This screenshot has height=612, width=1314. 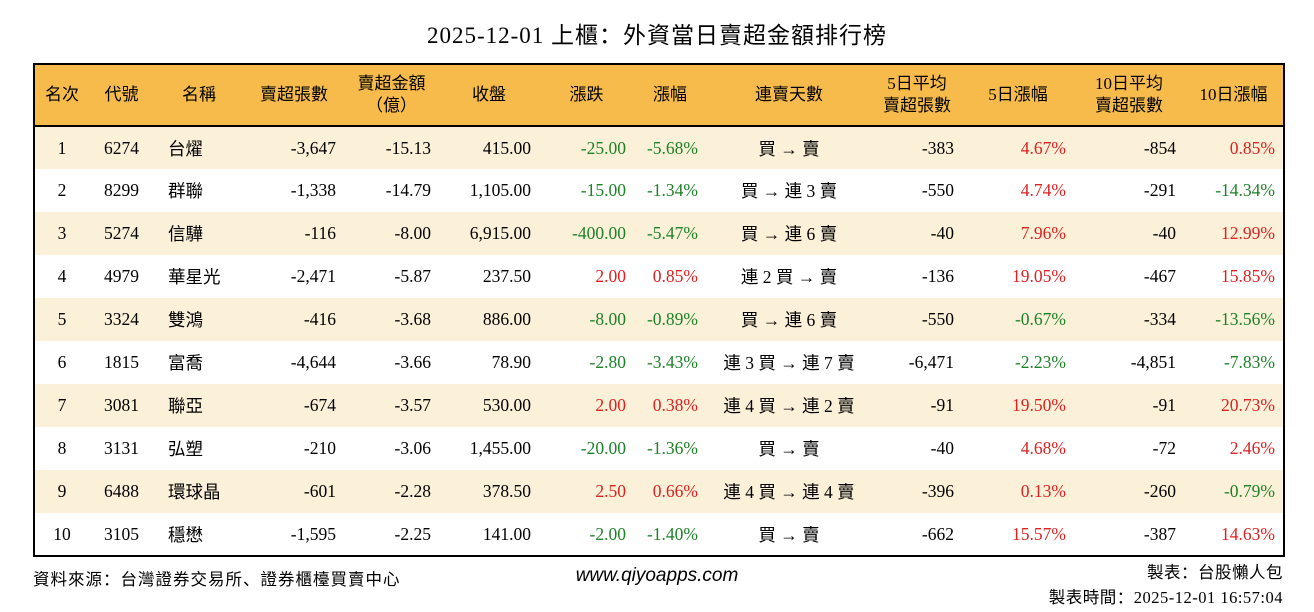 What do you see at coordinates (506, 405) in the screenshot?
I see `cell-close: 530.00` at bounding box center [506, 405].